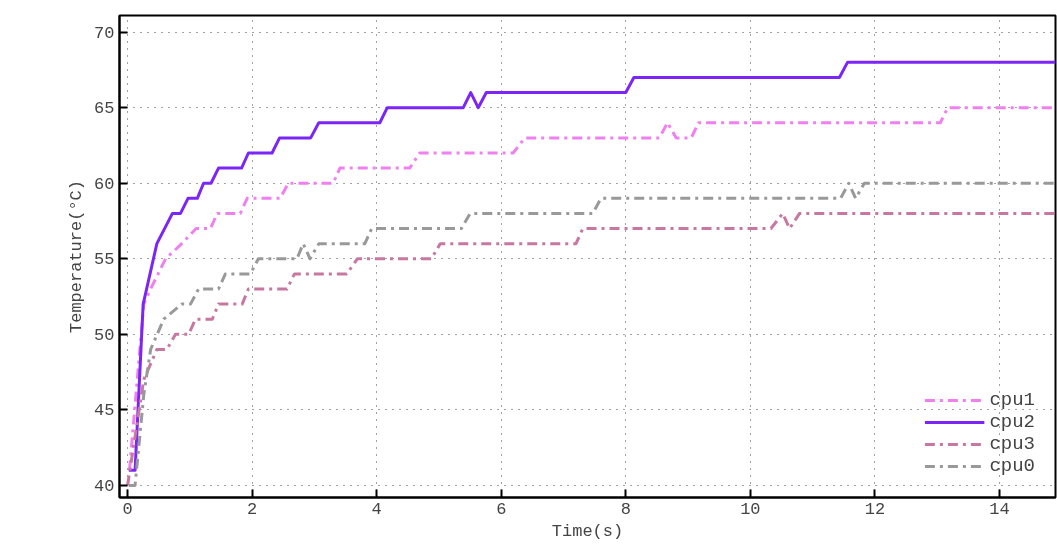  I want to click on y-tick-label: 40, so click(104, 486).